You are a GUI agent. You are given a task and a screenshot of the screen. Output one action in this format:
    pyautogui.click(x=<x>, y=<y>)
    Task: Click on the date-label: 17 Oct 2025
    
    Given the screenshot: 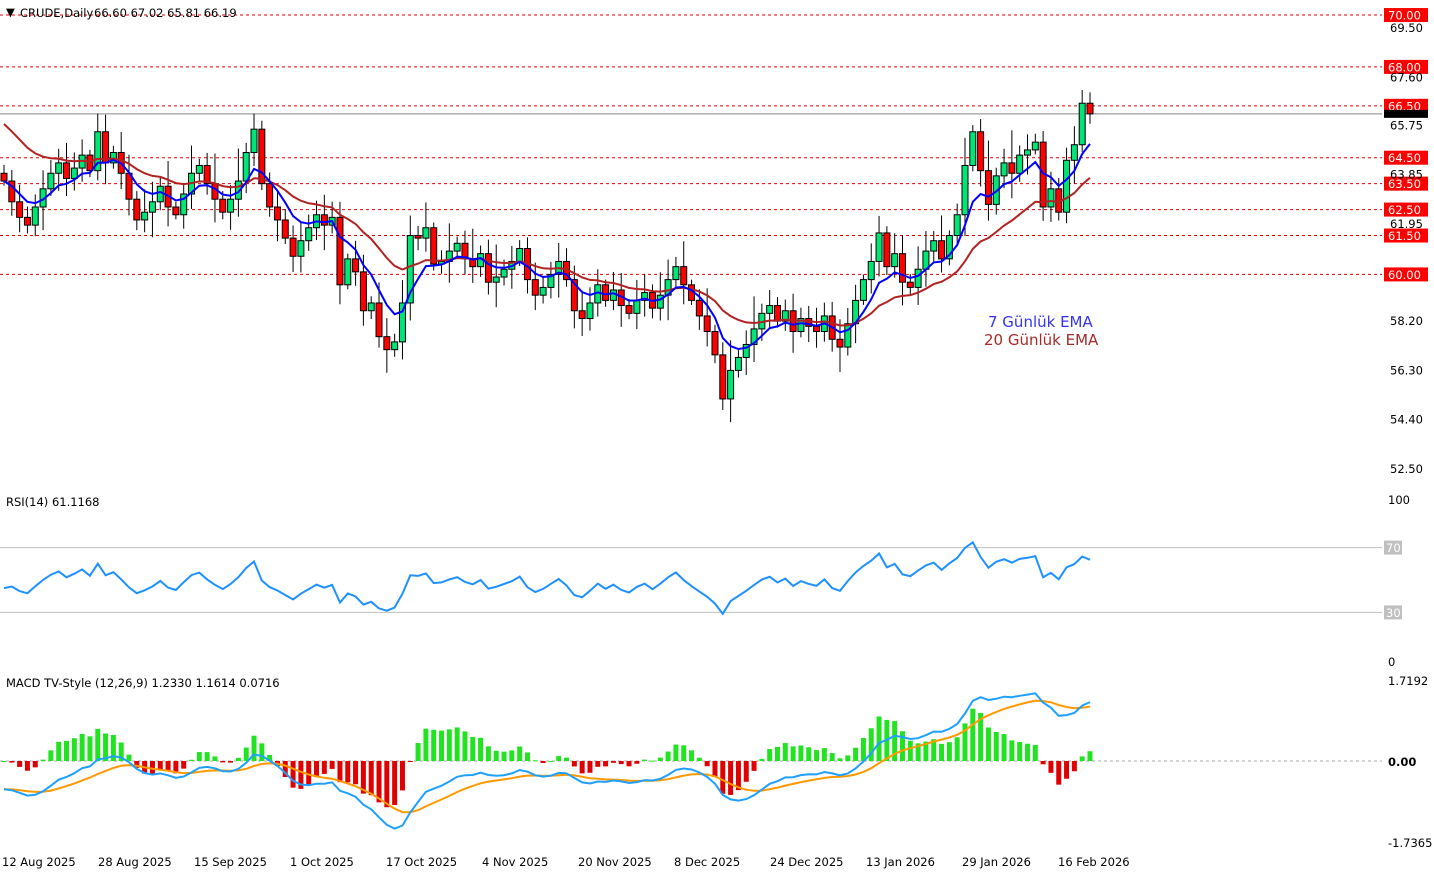 What is the action you would take?
    pyautogui.click(x=421, y=862)
    